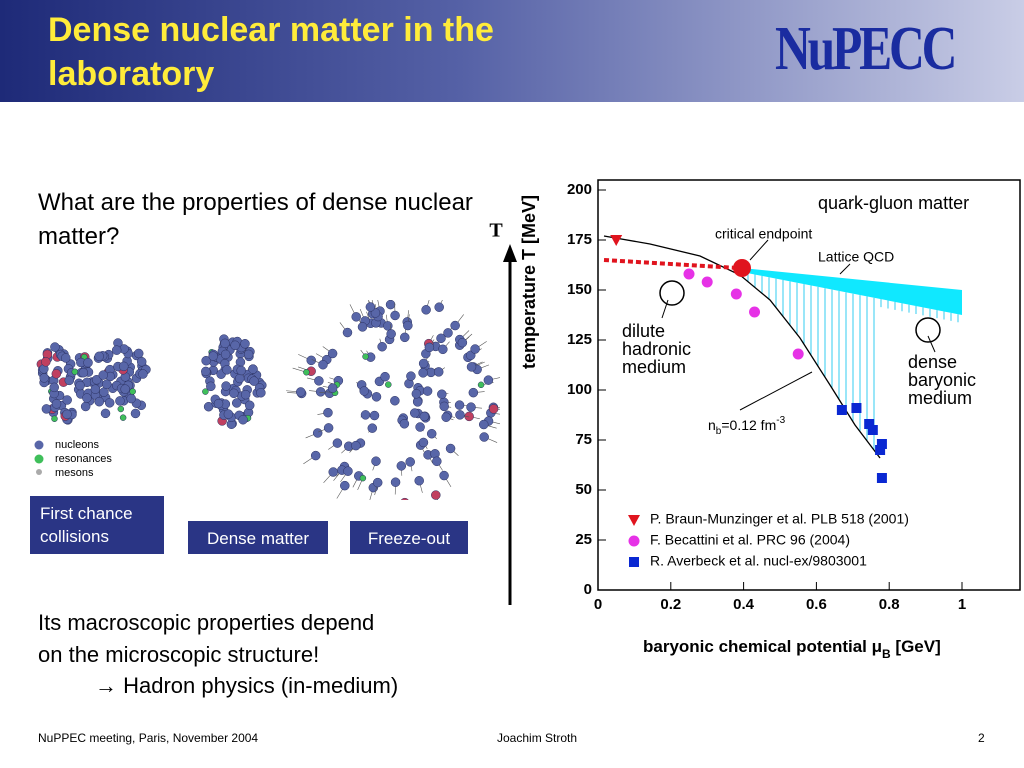 This screenshot has width=1024, height=768. Describe the element at coordinates (510, 253) in the screenshot. I see `t-arrowhead` at that location.